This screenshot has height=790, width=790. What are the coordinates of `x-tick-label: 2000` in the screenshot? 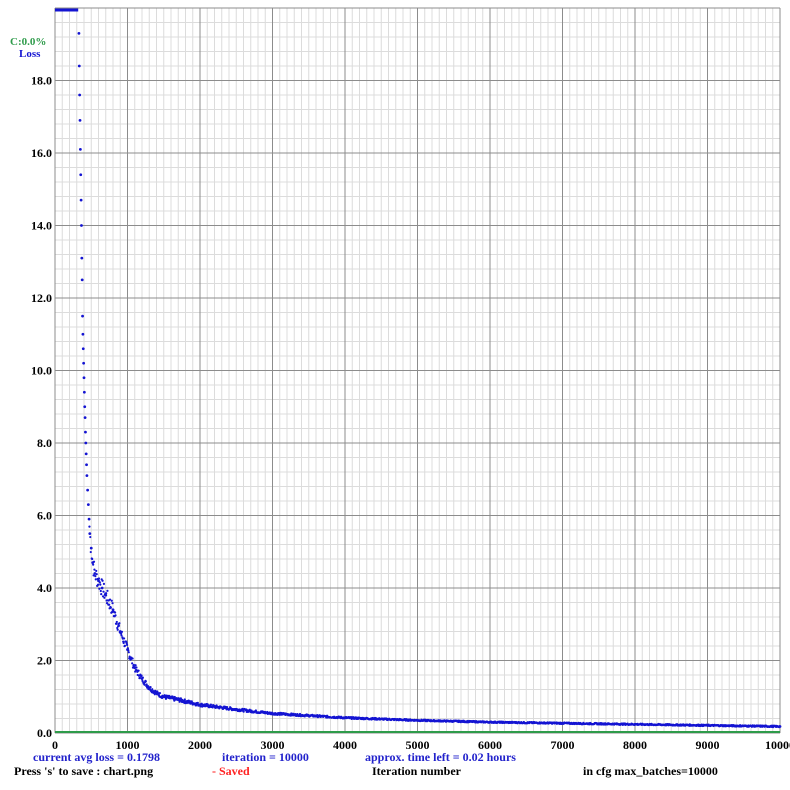 It's located at (200, 745).